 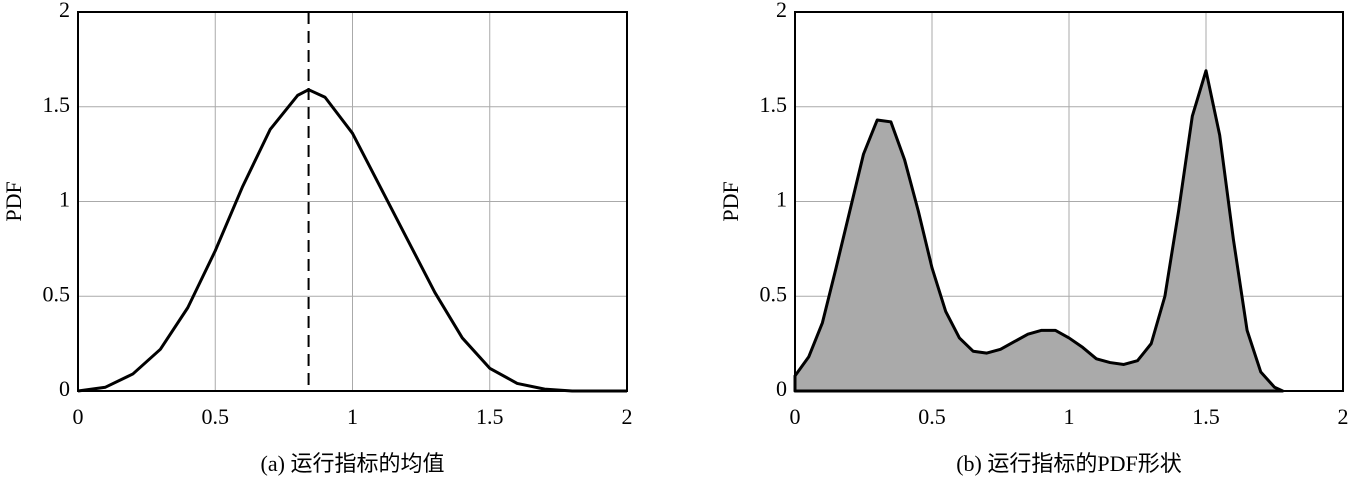 I want to click on caption: (a) 运行指标的均值, so click(x=353, y=463).